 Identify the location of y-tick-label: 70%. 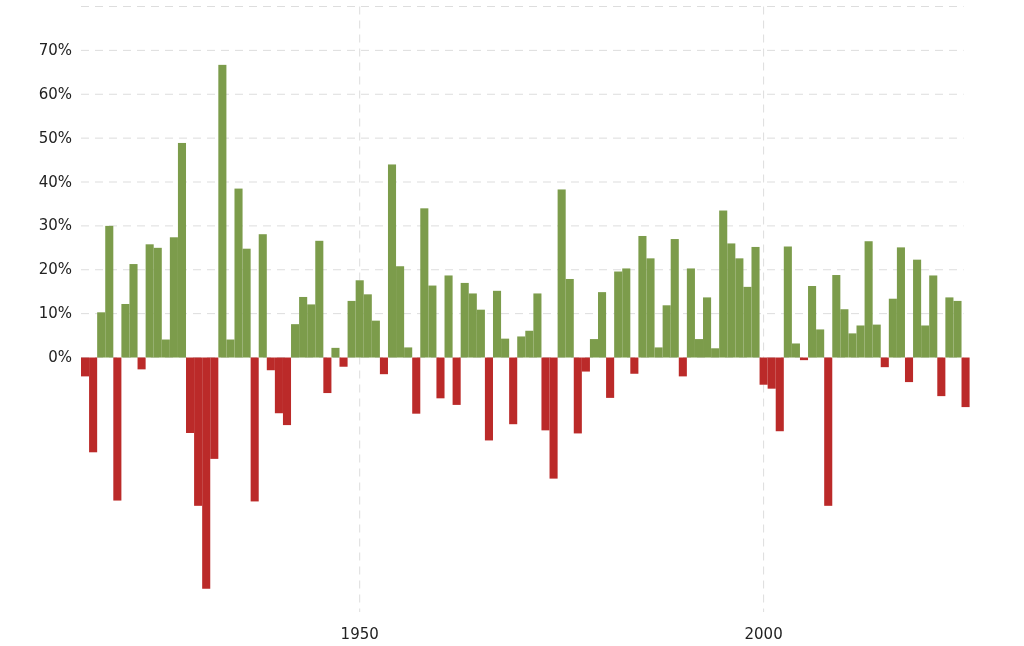
(55, 49).